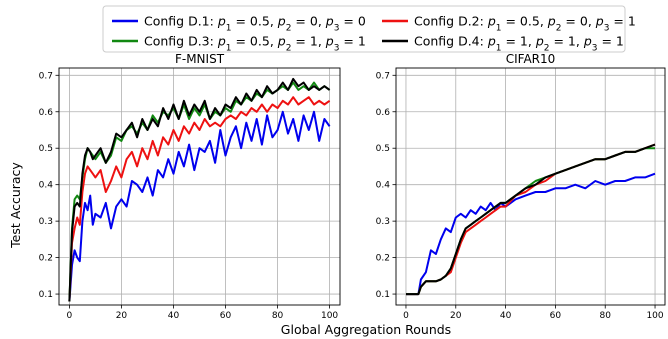 The height and width of the screenshot is (339, 668). I want to click on legend-label: Config D.4: p1 = 1, p2 = 1, p3 = 1, so click(519, 44).